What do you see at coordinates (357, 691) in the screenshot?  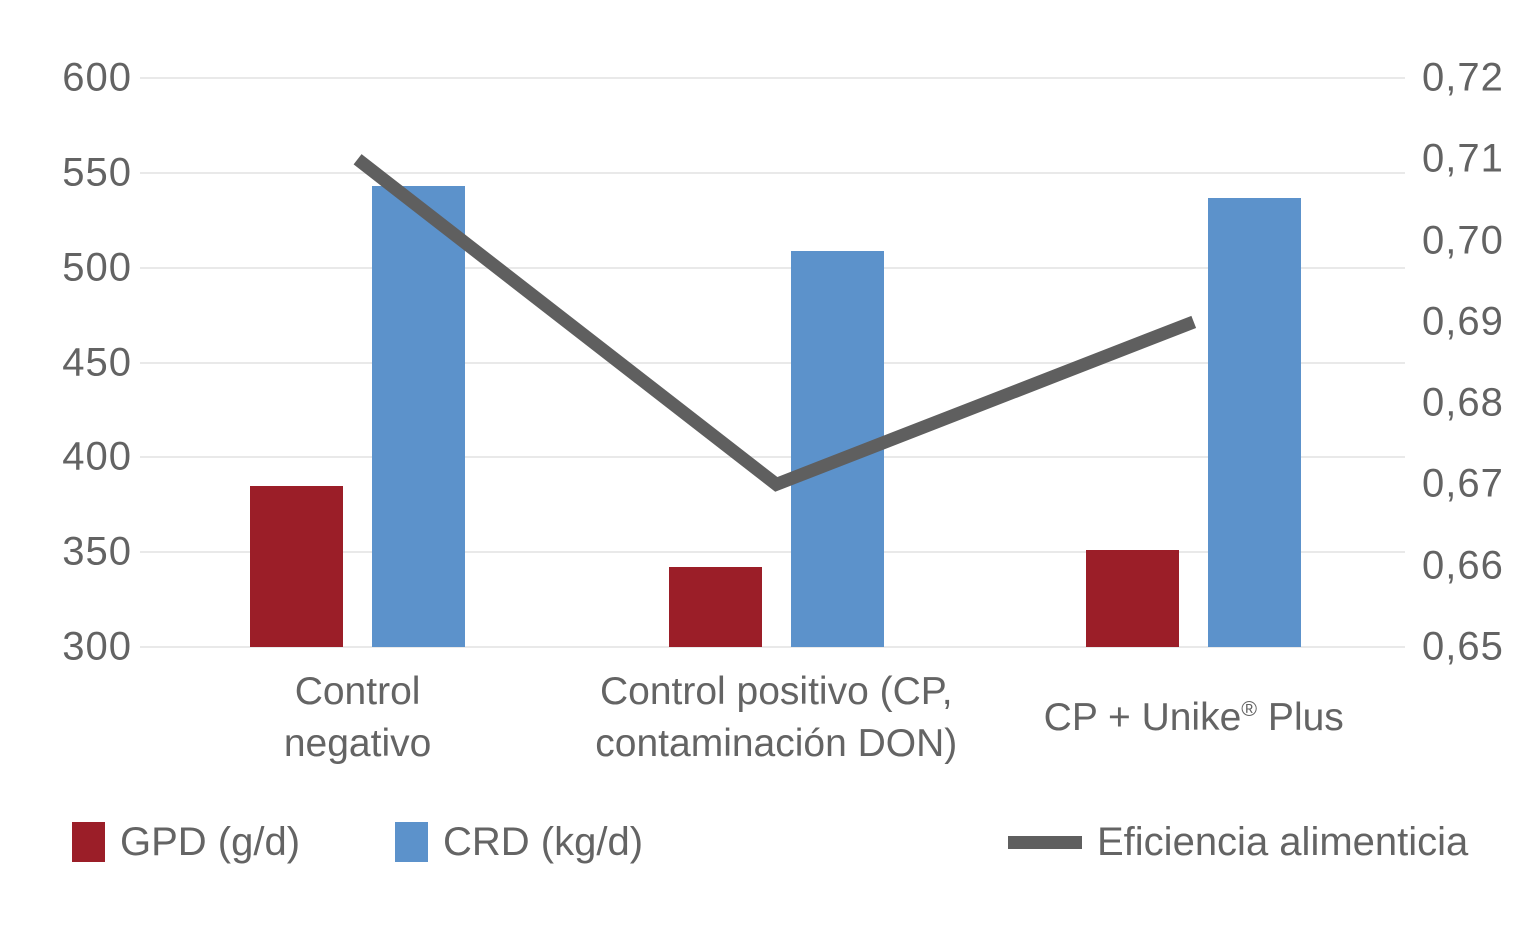 I see `category-label-line: Control` at bounding box center [357, 691].